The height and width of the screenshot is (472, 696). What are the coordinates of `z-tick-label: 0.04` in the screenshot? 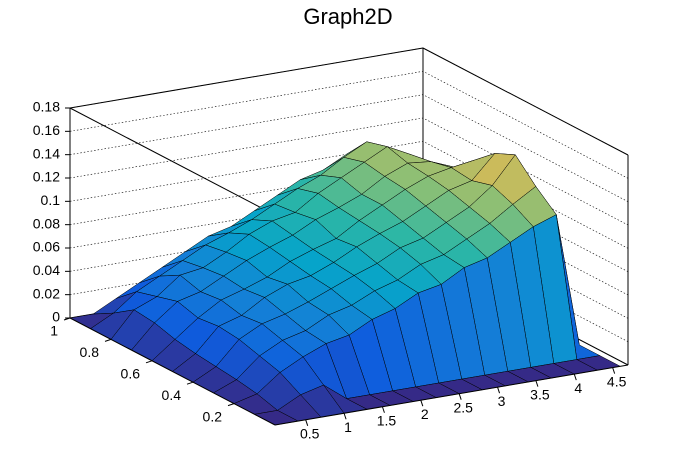 It's located at (46, 270).